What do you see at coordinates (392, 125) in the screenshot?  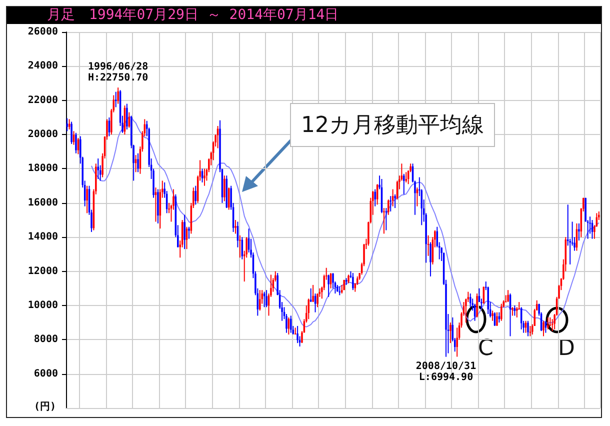 I see `text: 12カ月移動平均線` at bounding box center [392, 125].